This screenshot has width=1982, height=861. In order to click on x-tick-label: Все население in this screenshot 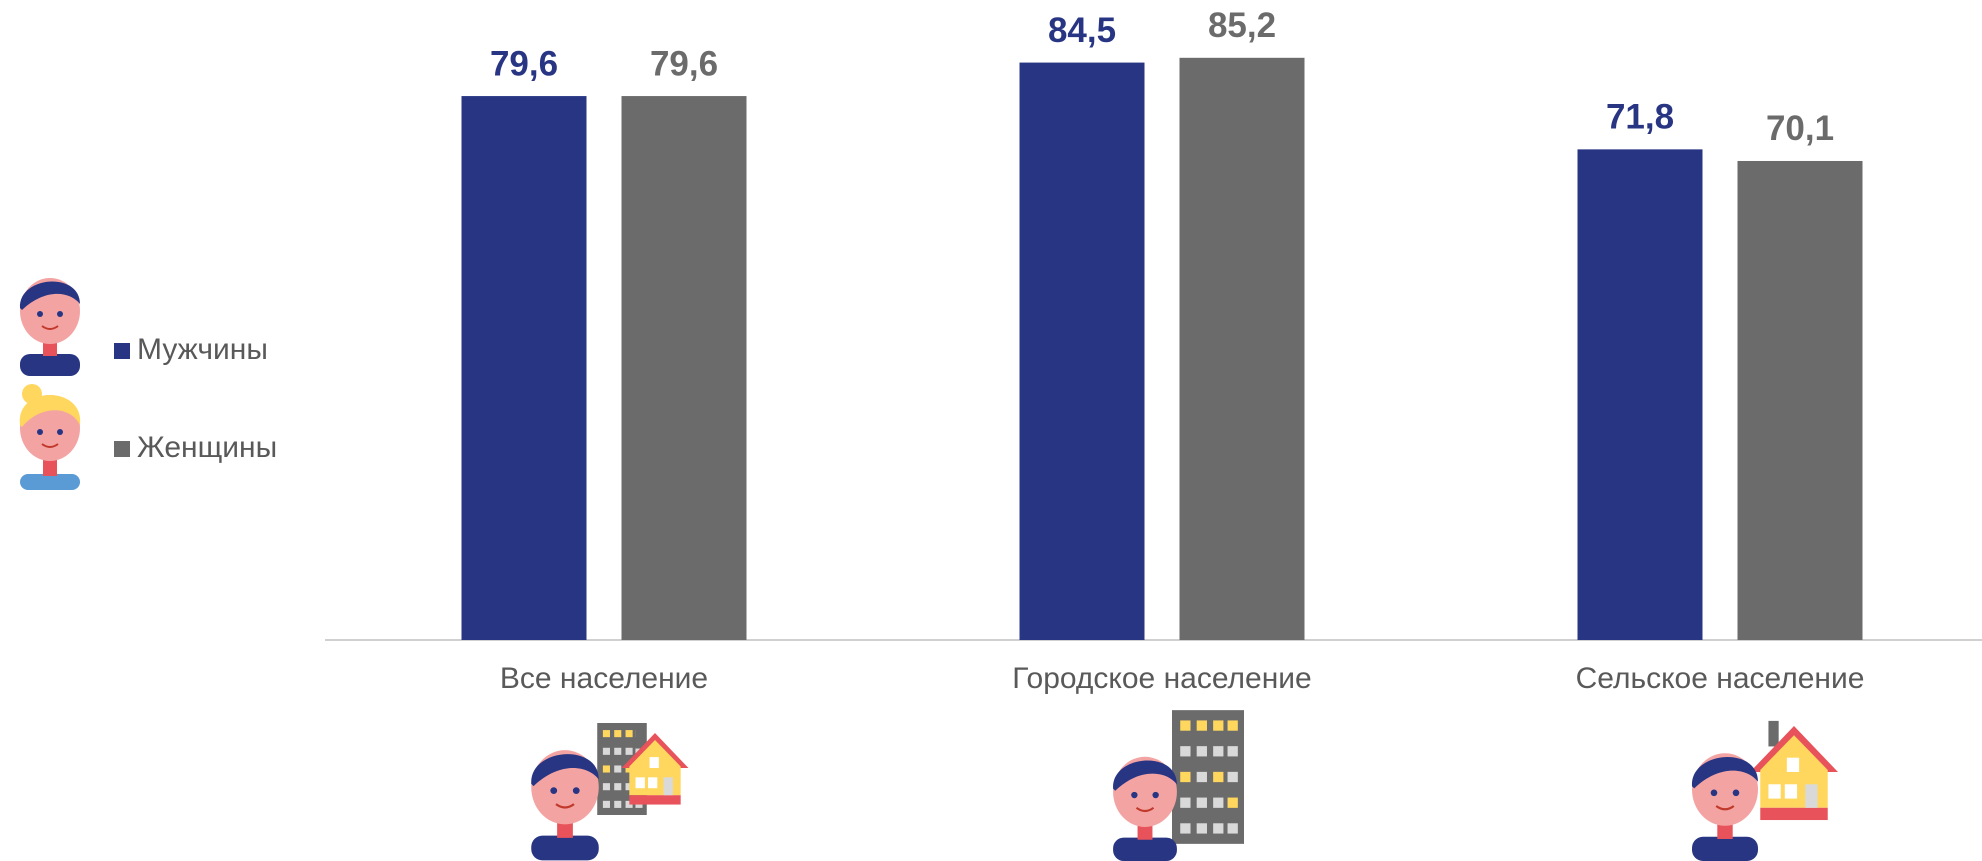, I will do `click(604, 678)`.